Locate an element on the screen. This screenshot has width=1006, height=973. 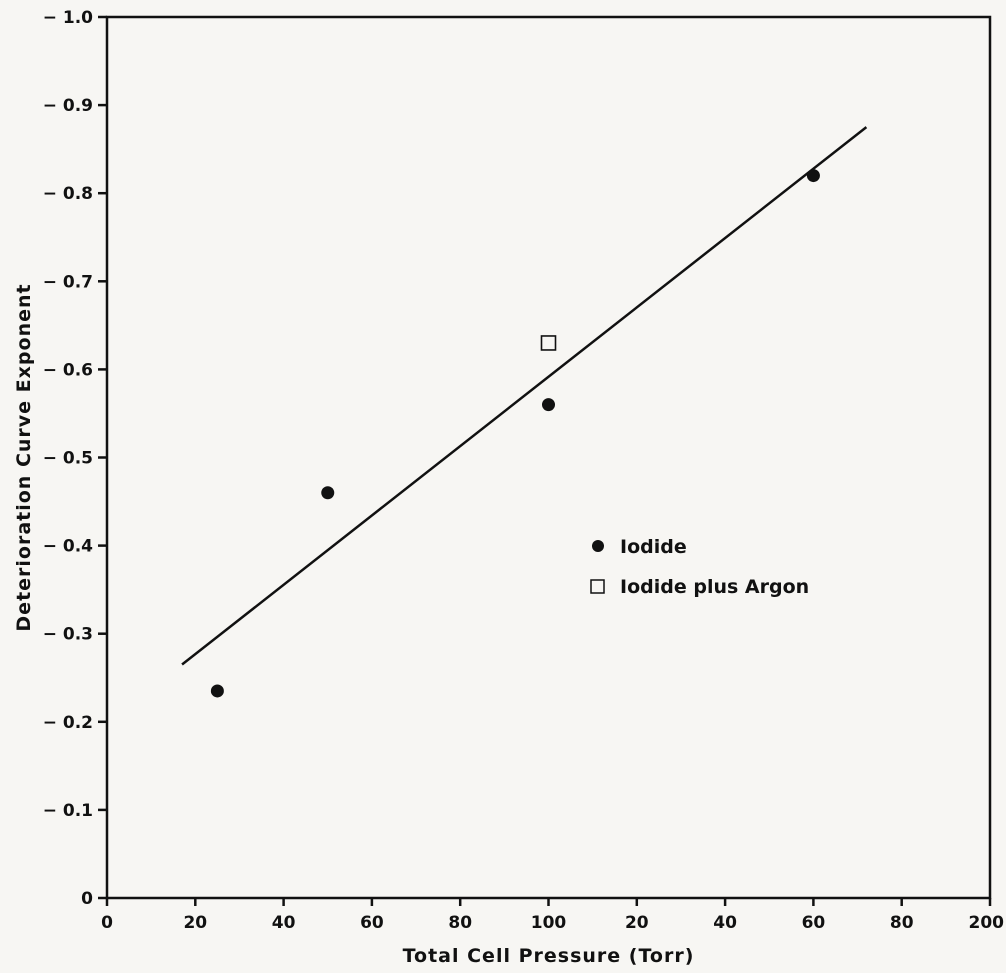
x-tick-label: 200 is located at coordinates (987, 923).